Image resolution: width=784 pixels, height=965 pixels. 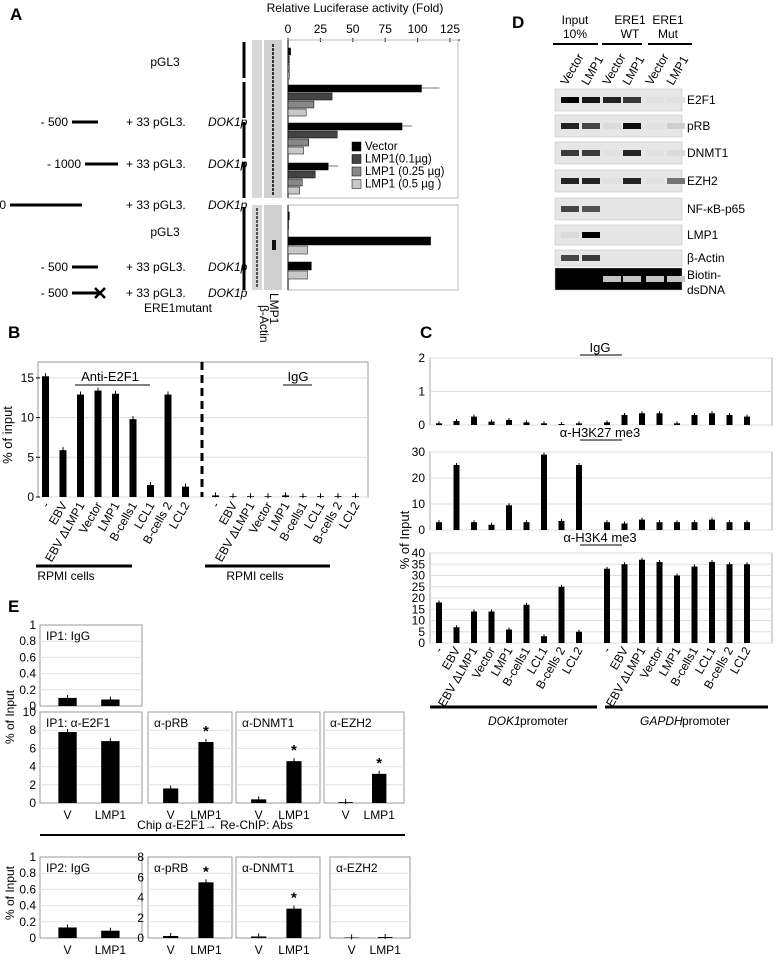 What do you see at coordinates (215, 825) in the screenshot?
I see `panel-e-chip-title: Chip α-E2F1→ Re-ChIP: Abs` at bounding box center [215, 825].